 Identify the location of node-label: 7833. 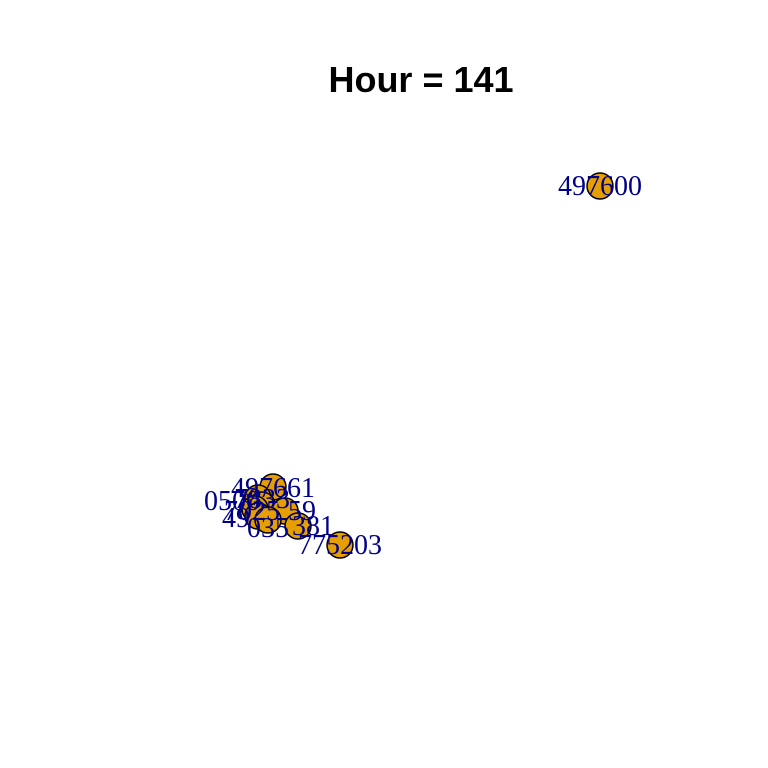
(262, 499).